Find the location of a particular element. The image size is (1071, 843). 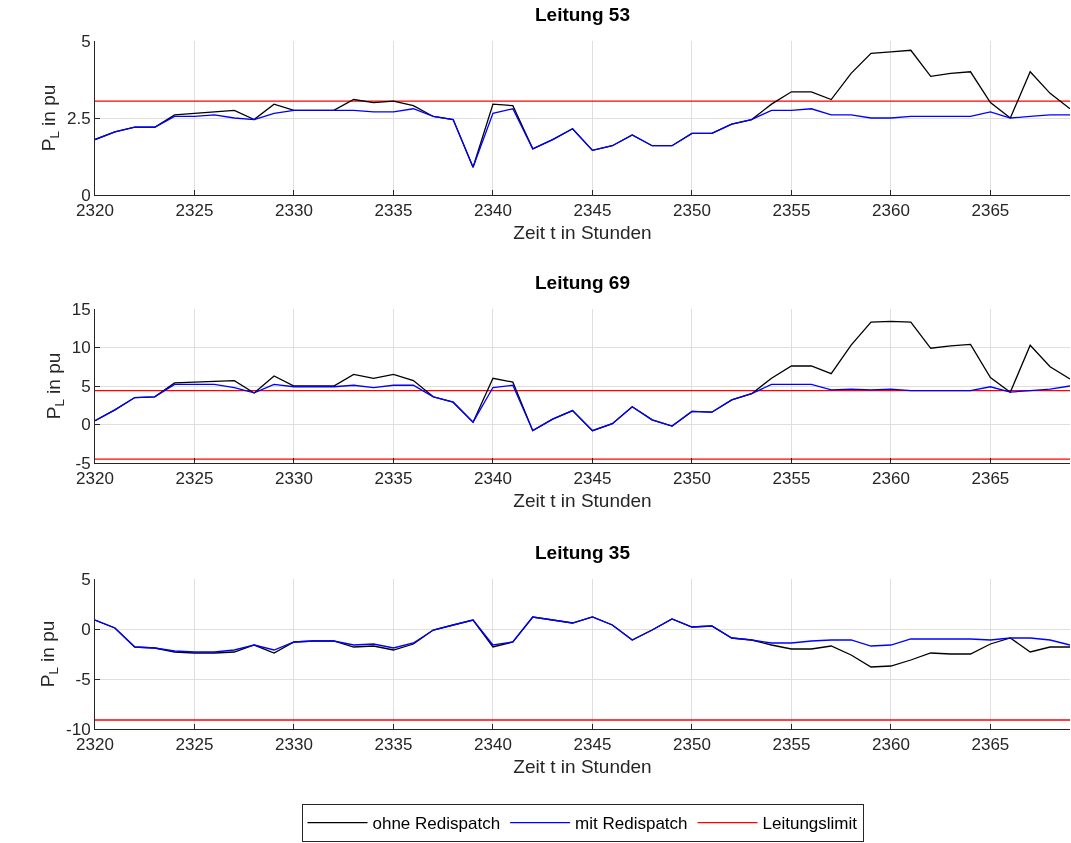

y-tick-label: 15 is located at coordinates (81, 309).